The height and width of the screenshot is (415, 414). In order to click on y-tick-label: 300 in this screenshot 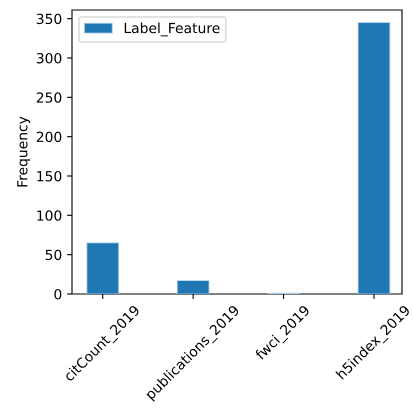, I will do `click(49, 58)`.